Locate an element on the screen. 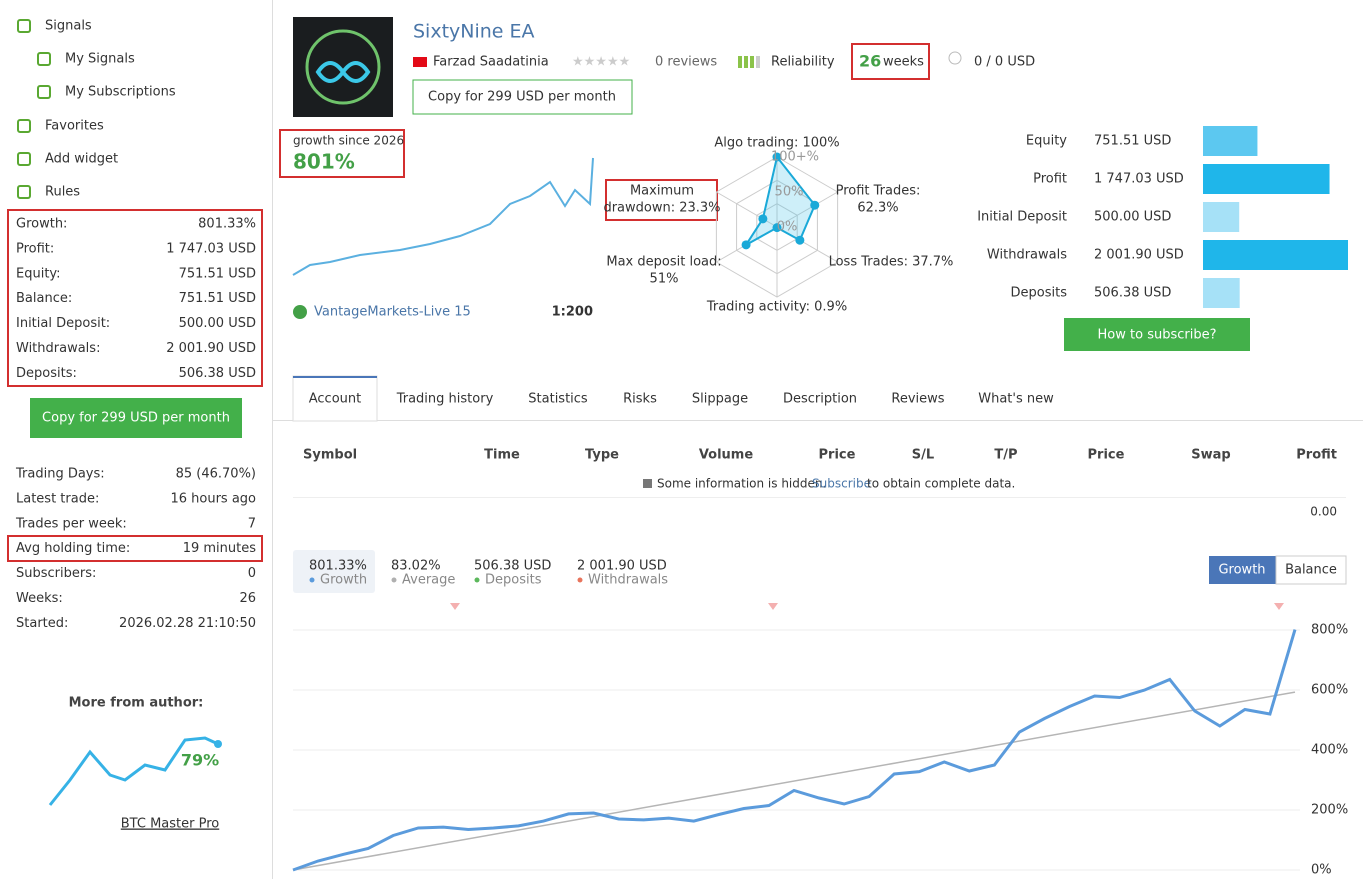 The height and width of the screenshot is (883, 1363). toggle-balance: Balance is located at coordinates (1311, 570).